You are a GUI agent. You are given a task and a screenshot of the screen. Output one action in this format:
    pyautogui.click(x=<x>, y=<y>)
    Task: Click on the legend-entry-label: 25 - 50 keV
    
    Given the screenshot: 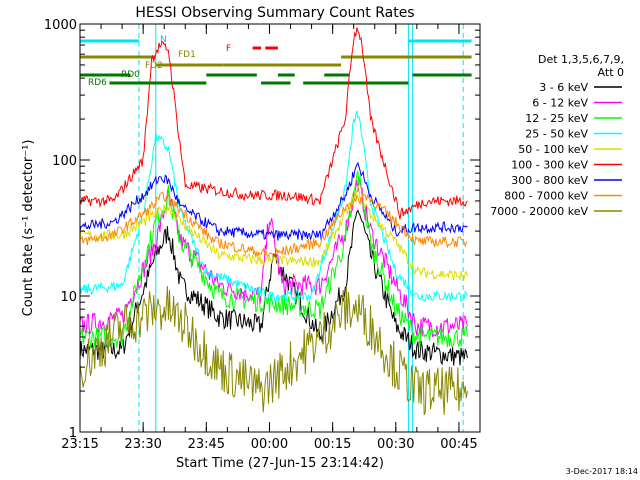 What is the action you would take?
    pyautogui.click(x=556, y=134)
    